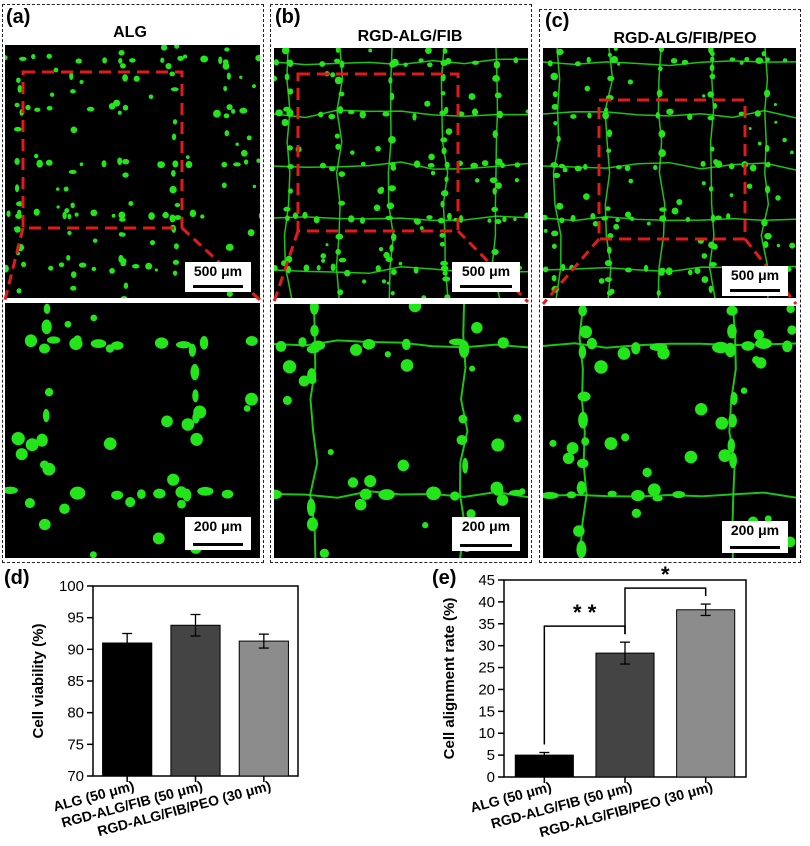  Describe the element at coordinates (491, 755) in the screenshot. I see `y-tick-label: 5` at that location.